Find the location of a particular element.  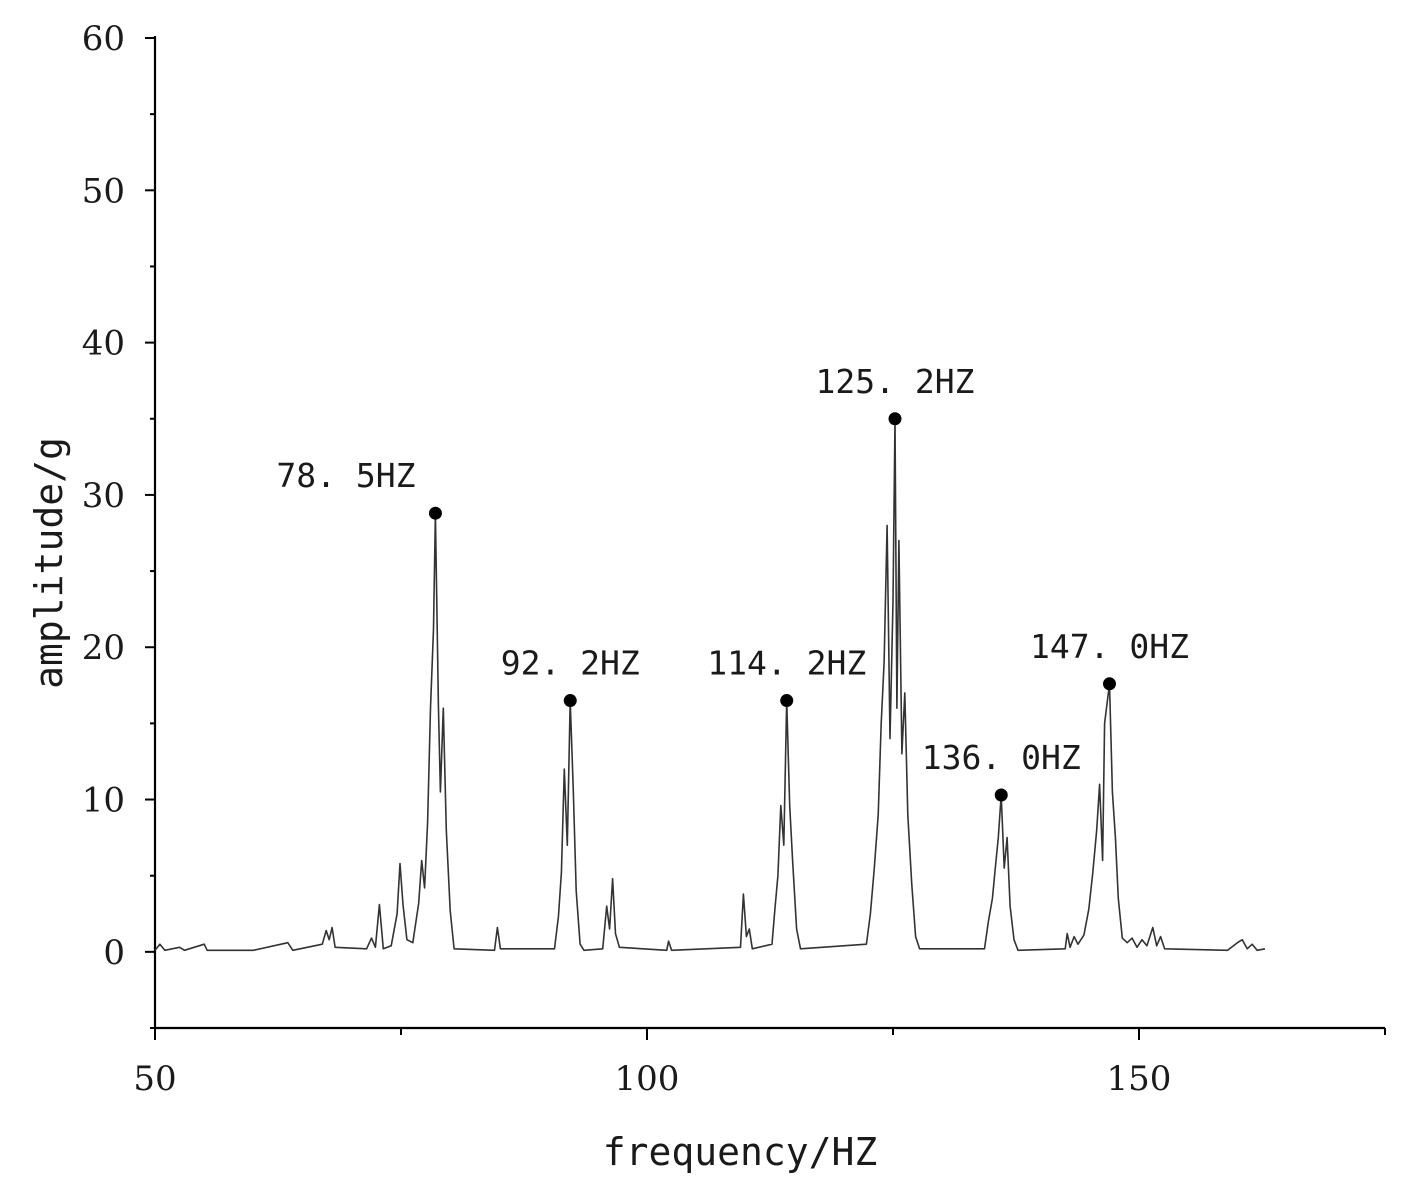

y-tick-label: 10 is located at coordinates (103, 801).